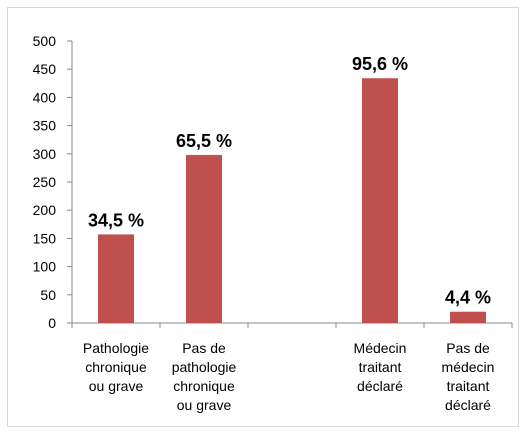  I want to click on x-tick-label: Pas de médecin traitant déclaré, so click(468, 376).